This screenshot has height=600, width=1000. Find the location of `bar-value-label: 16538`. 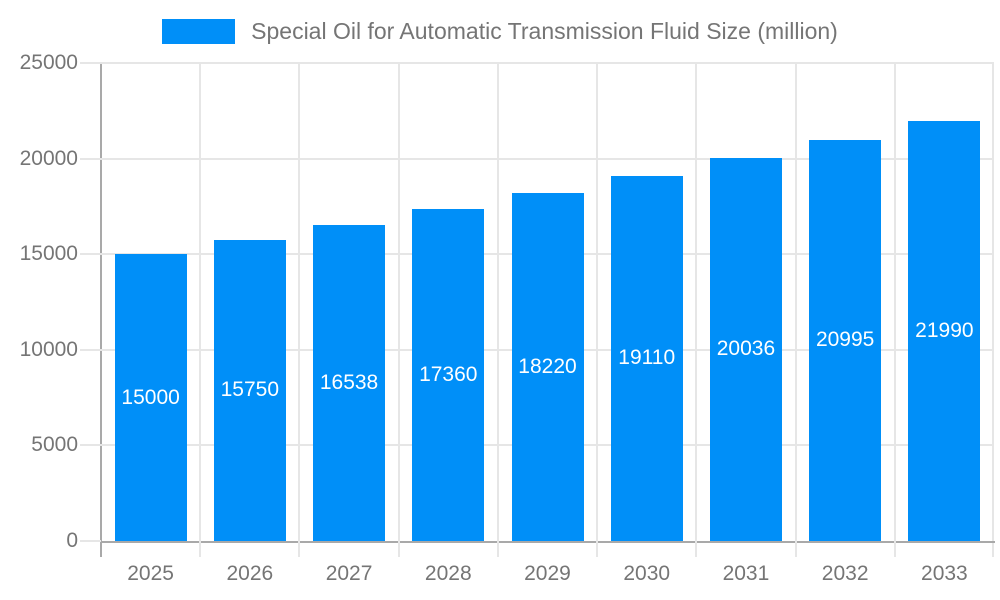

bar-value-label: 16538 is located at coordinates (349, 382).